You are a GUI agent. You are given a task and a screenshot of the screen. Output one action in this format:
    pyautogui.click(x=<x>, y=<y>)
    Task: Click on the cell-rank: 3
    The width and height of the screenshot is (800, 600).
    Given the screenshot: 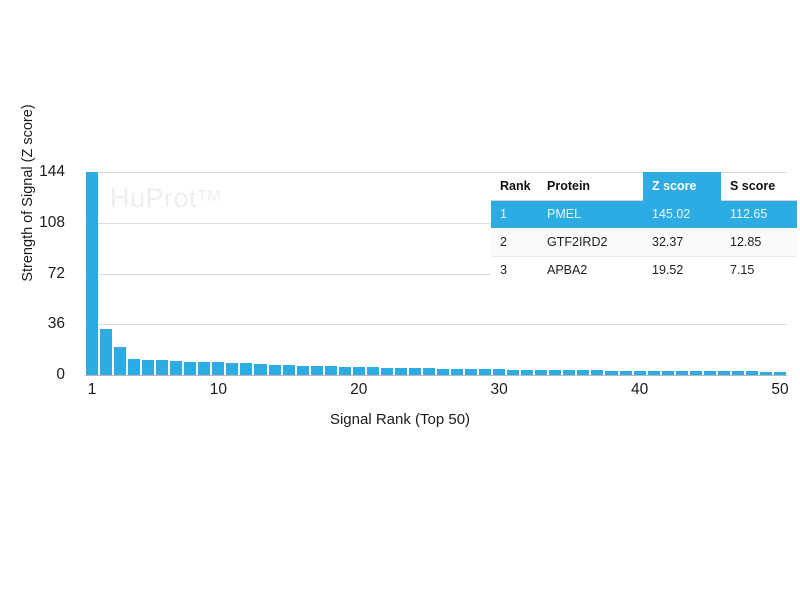 What is the action you would take?
    pyautogui.click(x=519, y=270)
    